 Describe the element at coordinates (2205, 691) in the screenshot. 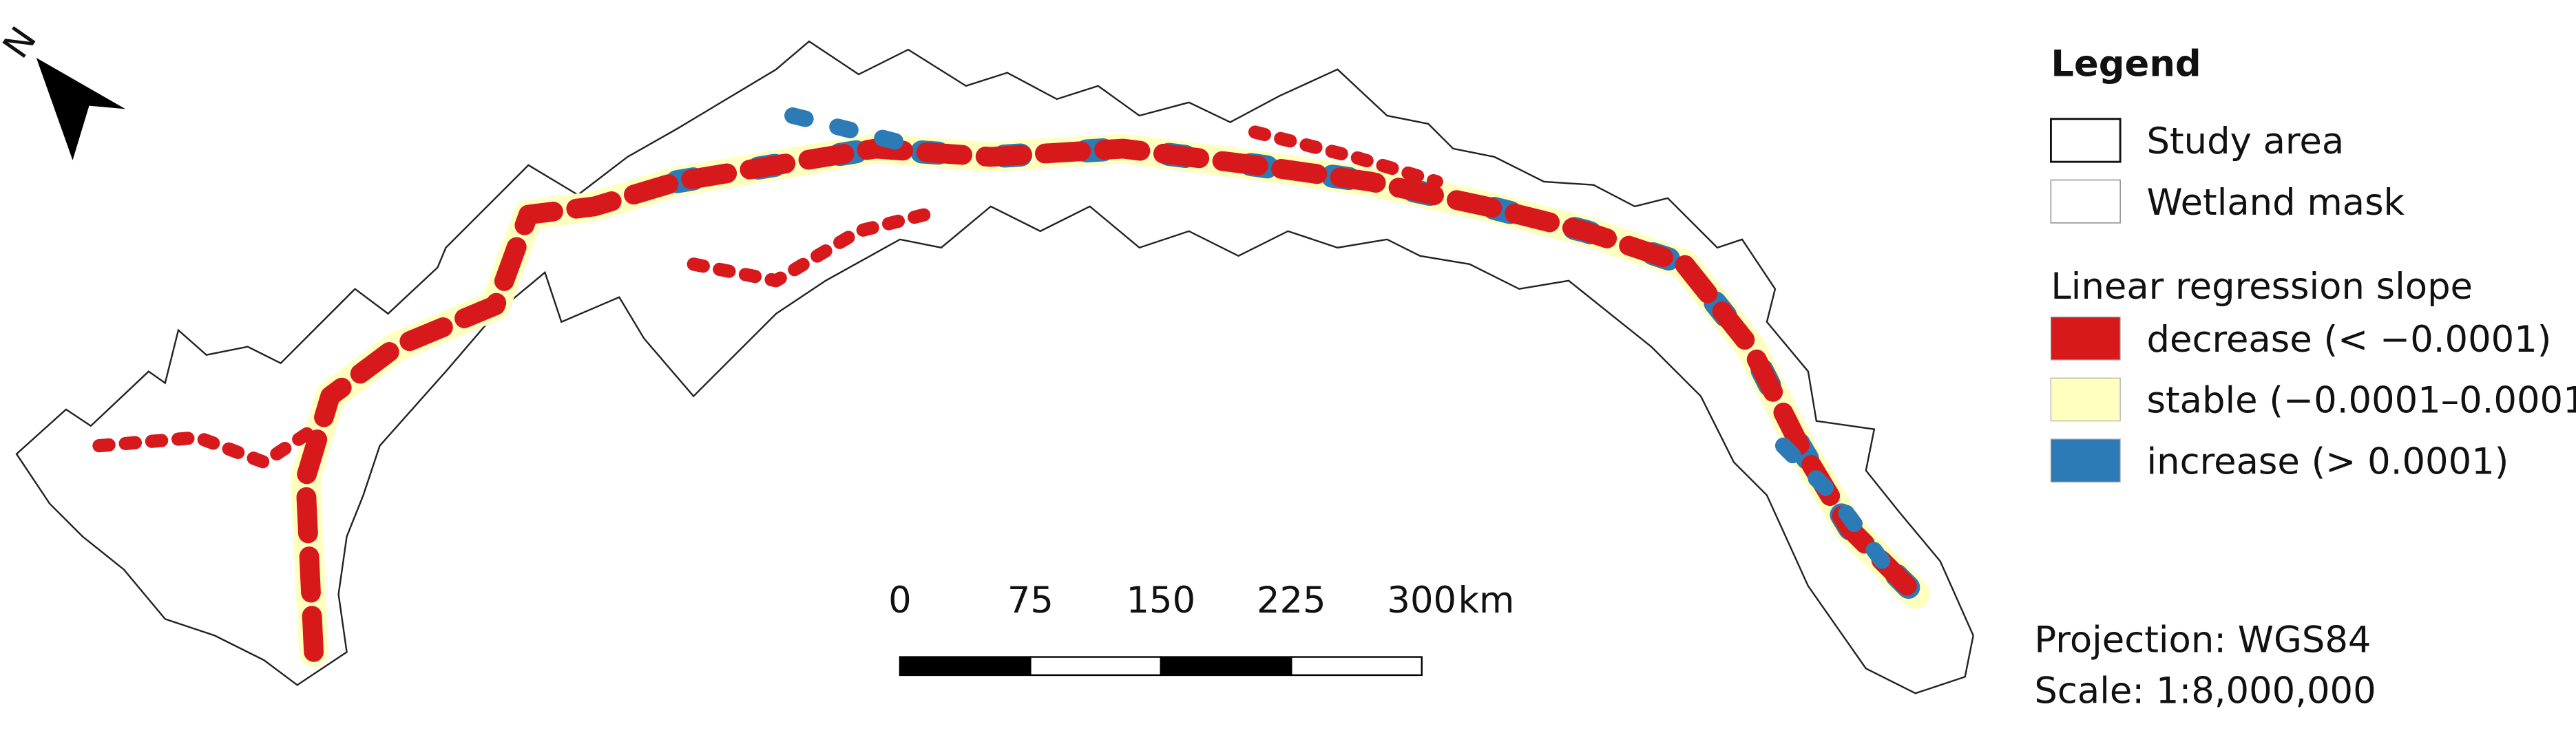

I see `scale-text: Scale: 1:8,000,000` at that location.